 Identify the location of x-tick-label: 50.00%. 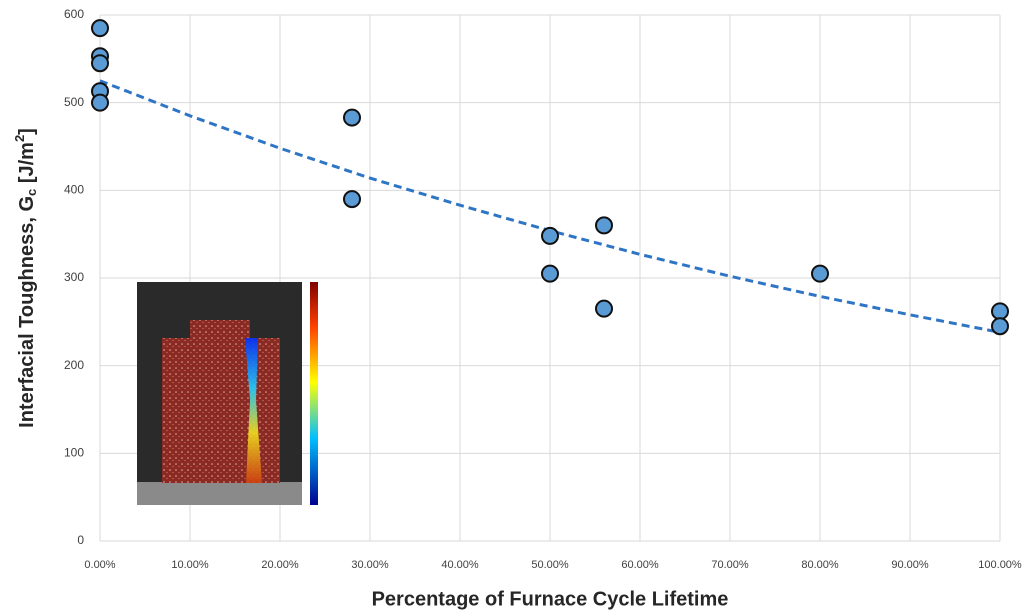
(550, 565).